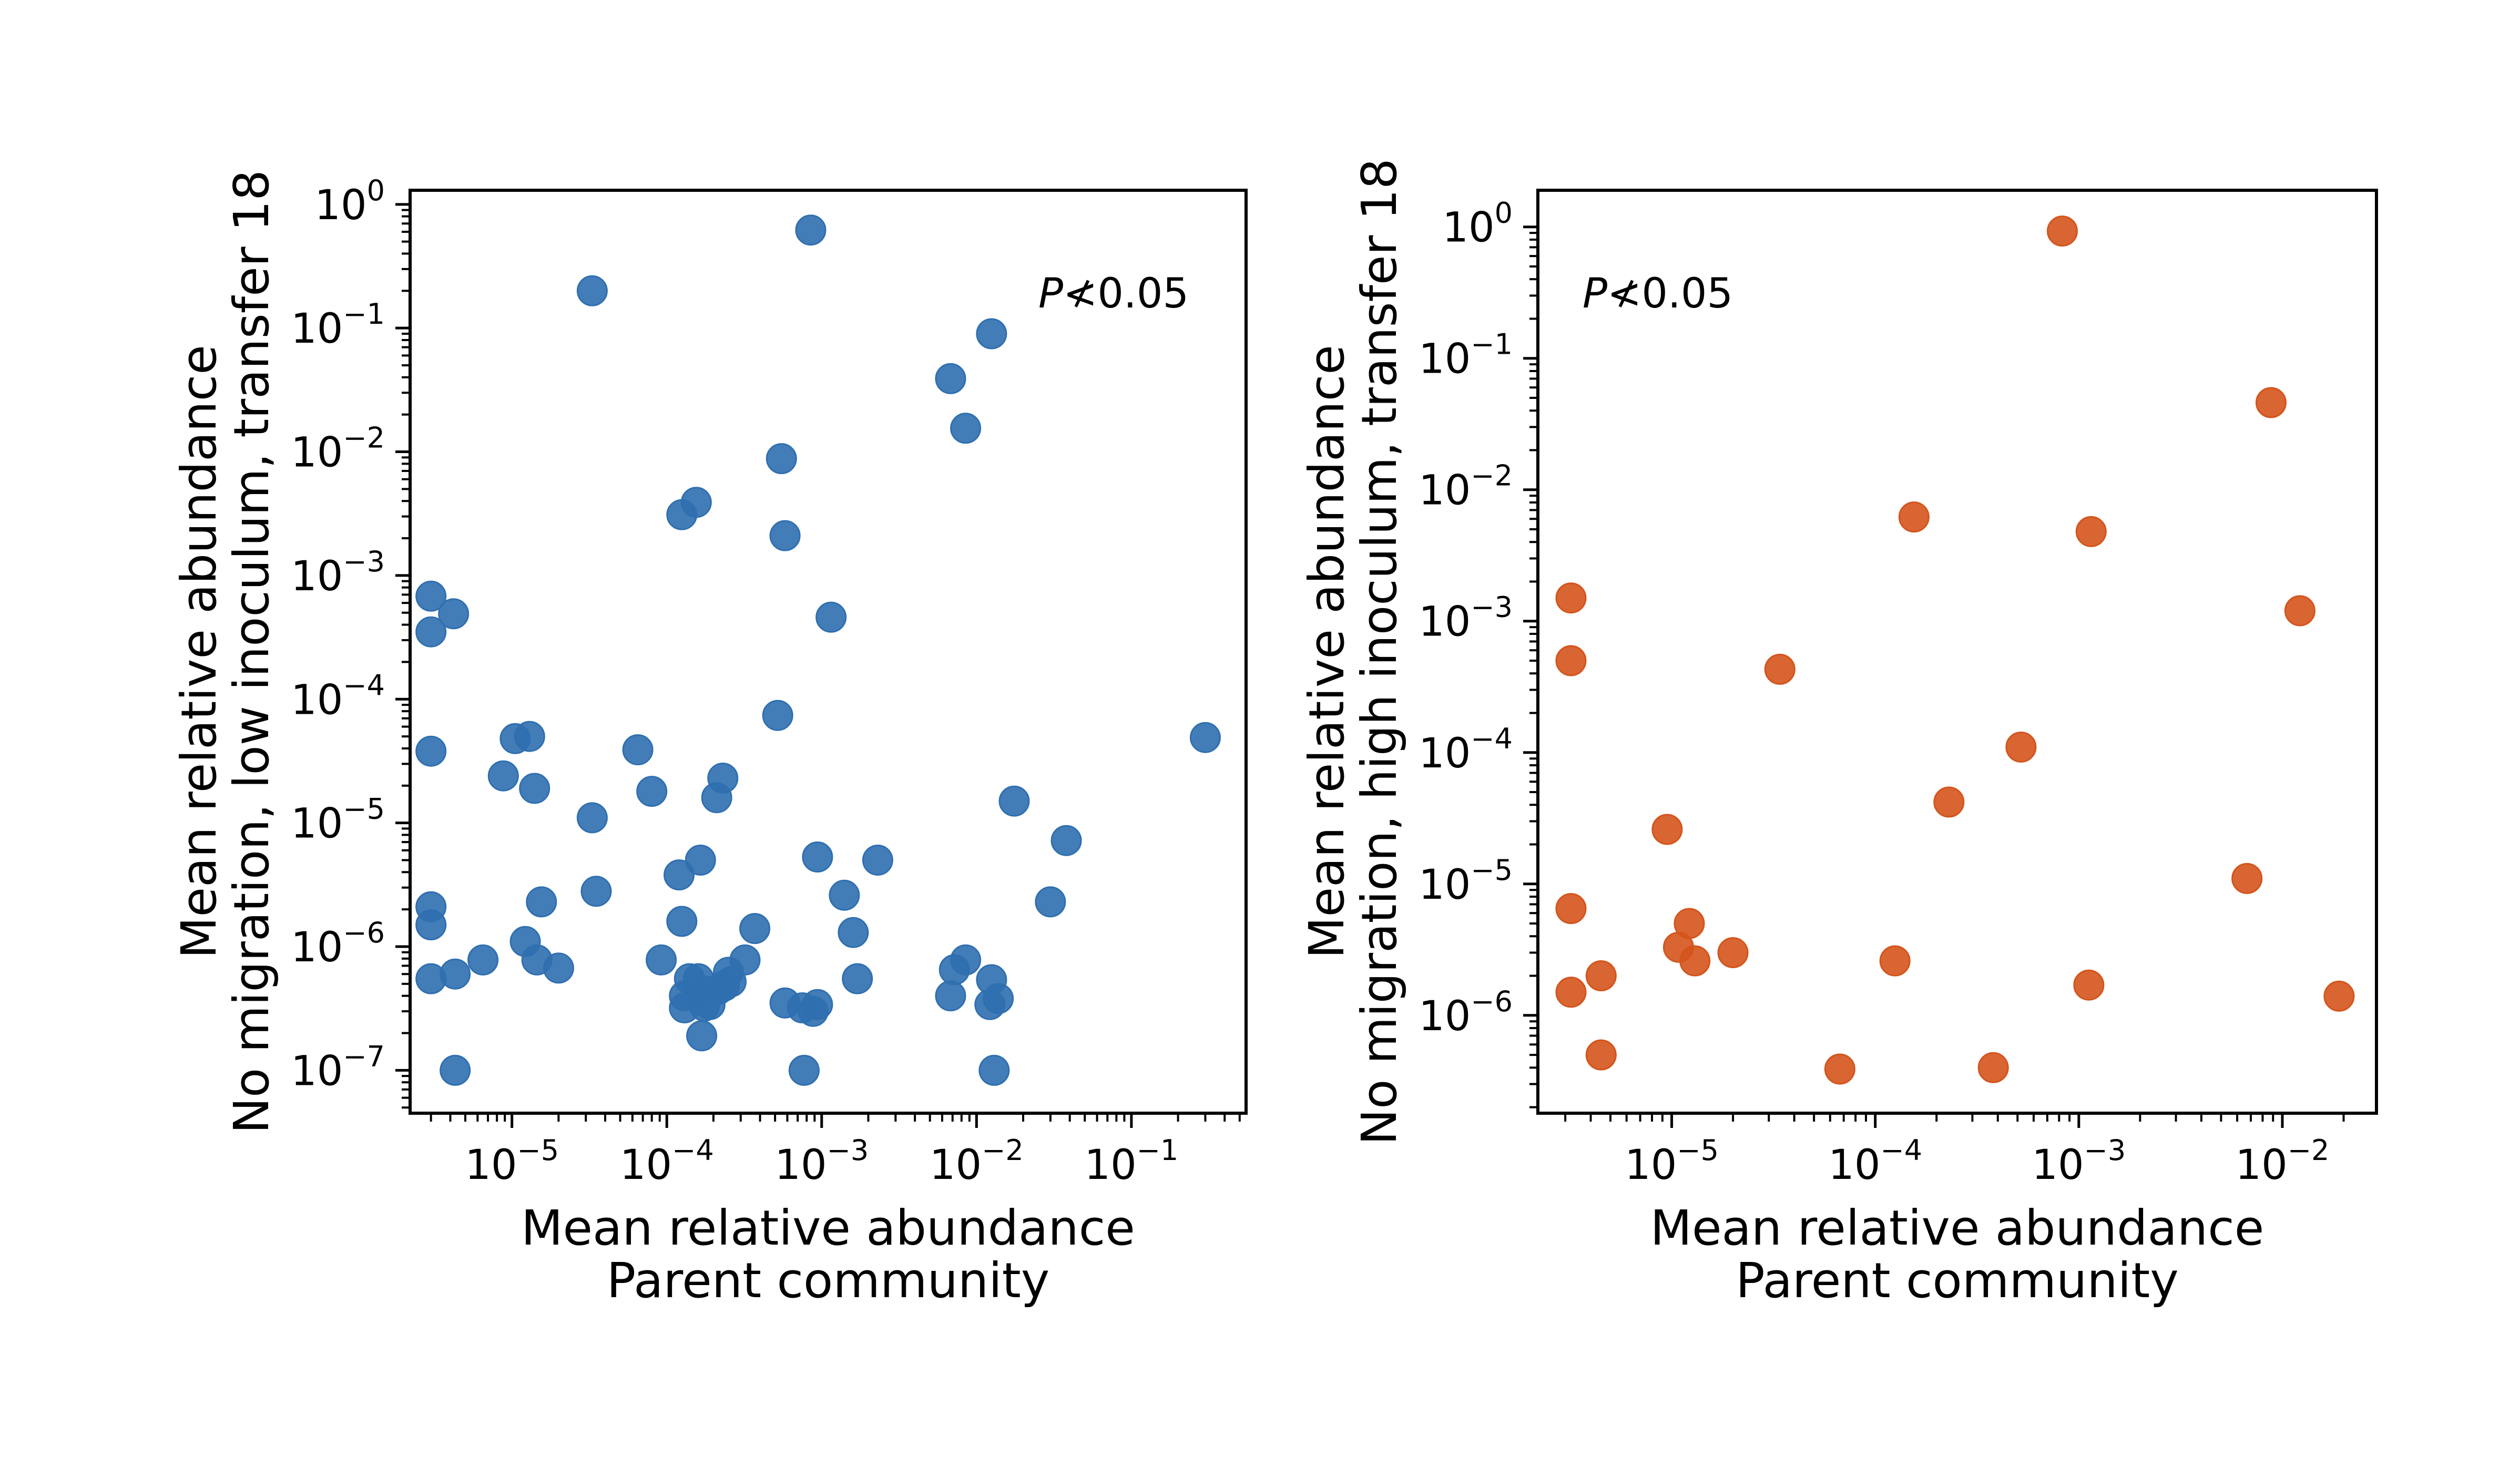 The height and width of the screenshot is (1458, 2520). What do you see at coordinates (350, 641) in the screenshot?
I see `left-y-axis-ticks: 10⁻⁷ 10⁻⁶ 10⁻⁵ 10⁻⁴ 10⁻³ 10⁻² 10⁻¹ 10⁰` at bounding box center [350, 641].